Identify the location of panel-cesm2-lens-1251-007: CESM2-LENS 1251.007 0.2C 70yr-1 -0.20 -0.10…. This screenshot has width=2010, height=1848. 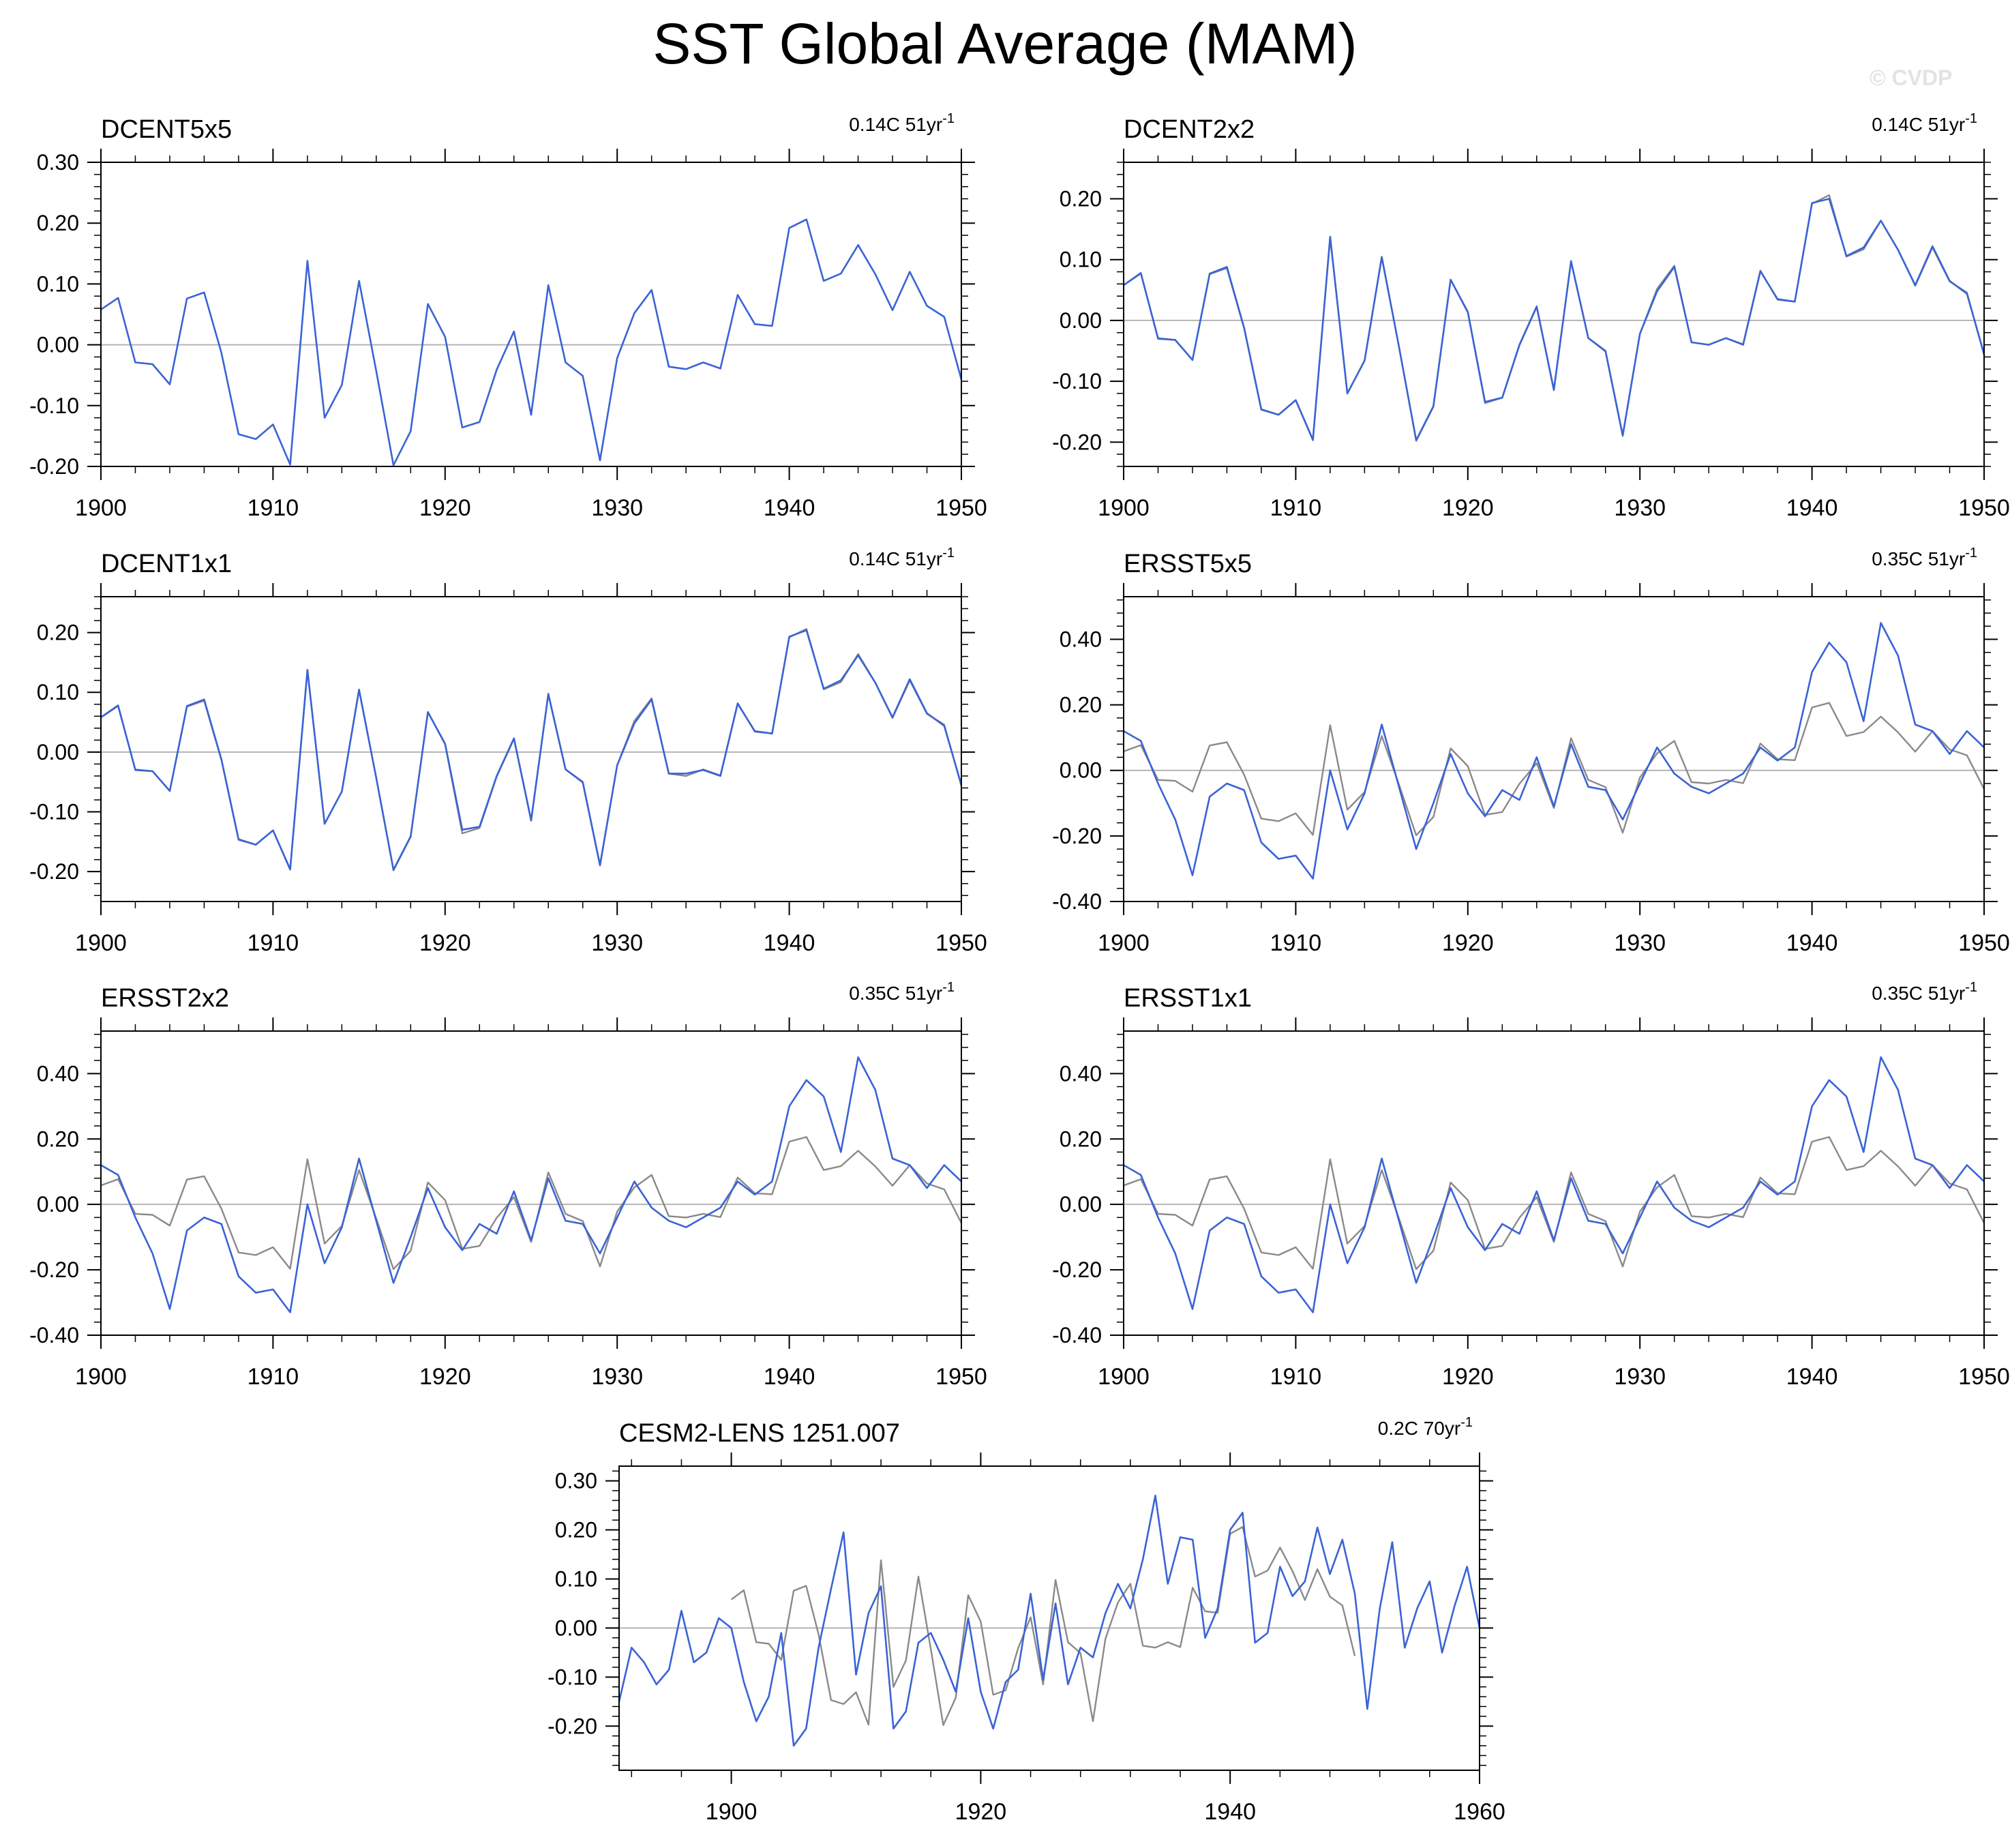
(1026, 1620).